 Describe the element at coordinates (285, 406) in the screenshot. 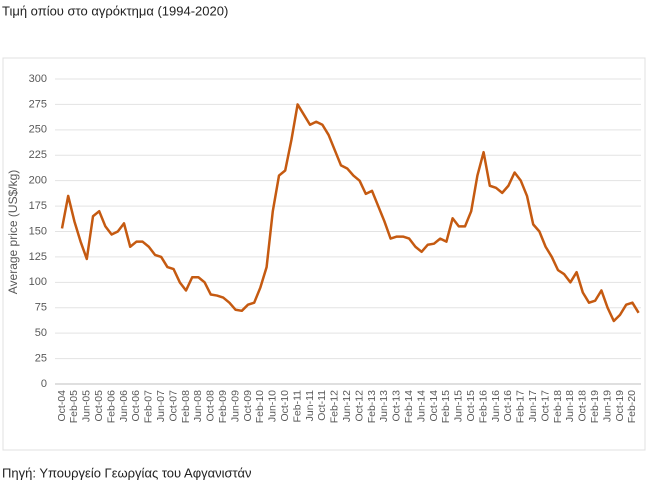

I see `x-tick-label: Oct-10` at that location.